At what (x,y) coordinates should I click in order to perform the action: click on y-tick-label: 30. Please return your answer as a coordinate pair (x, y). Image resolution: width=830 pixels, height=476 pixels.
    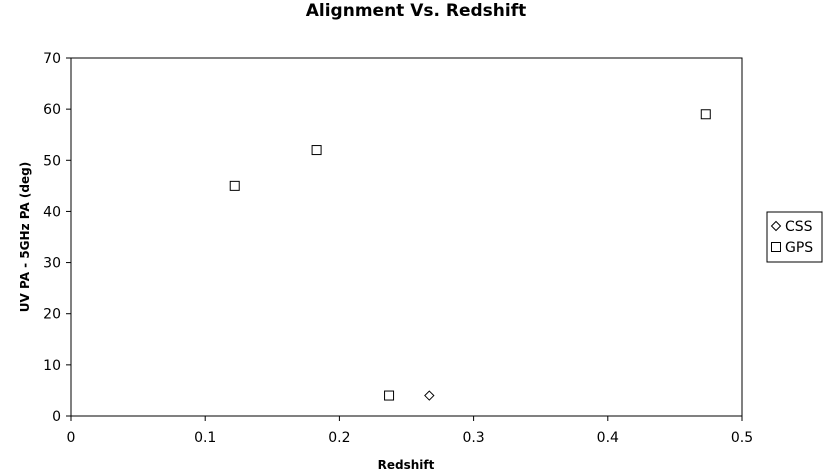
    Looking at the image, I should click on (52, 264).